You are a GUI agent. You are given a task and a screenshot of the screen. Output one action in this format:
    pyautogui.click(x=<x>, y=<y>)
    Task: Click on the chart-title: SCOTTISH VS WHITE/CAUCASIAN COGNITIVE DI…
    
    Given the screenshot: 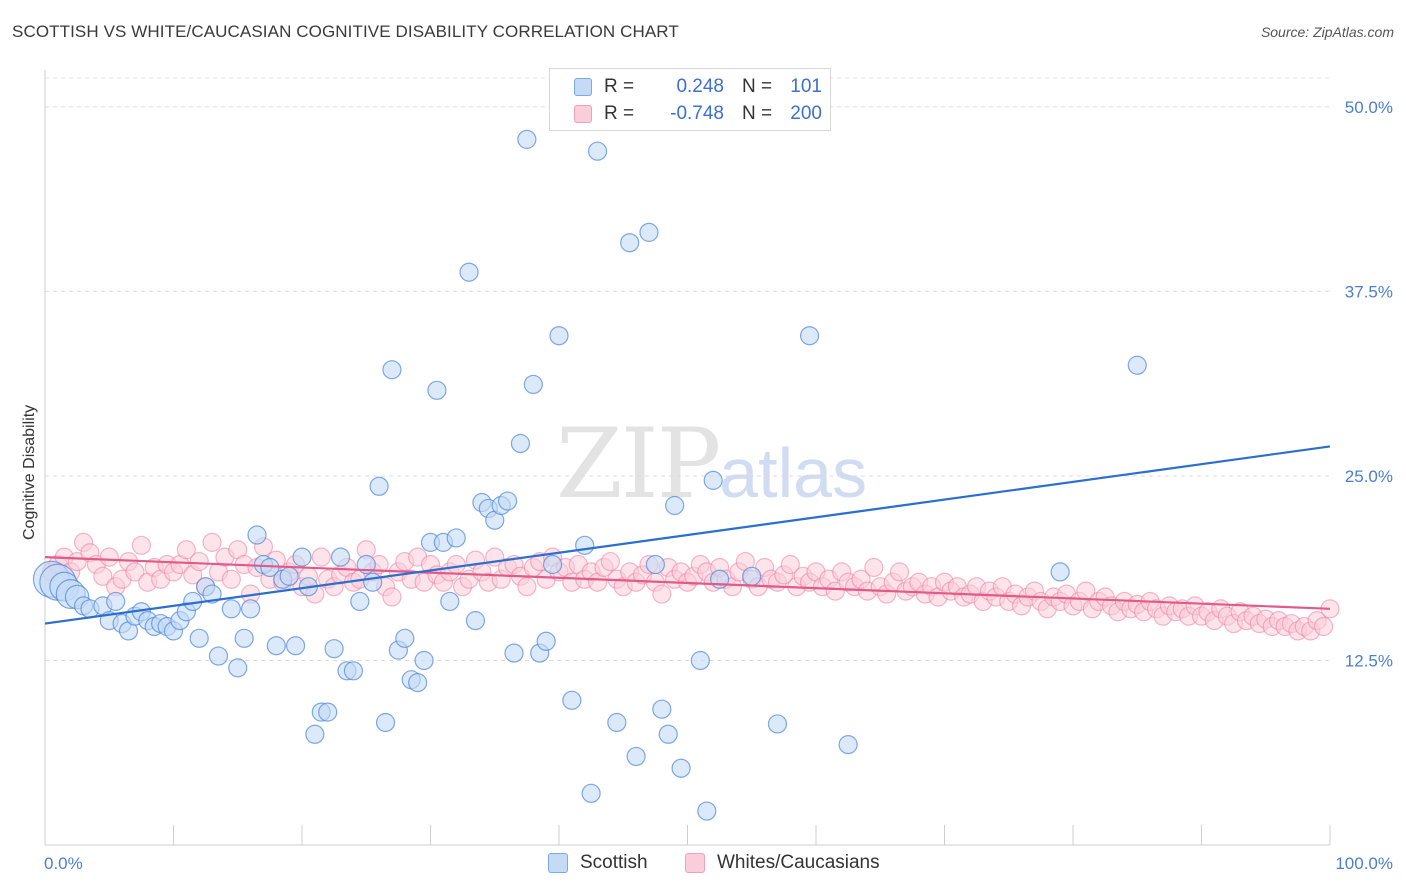 What is the action you would take?
    pyautogui.click(x=345, y=31)
    